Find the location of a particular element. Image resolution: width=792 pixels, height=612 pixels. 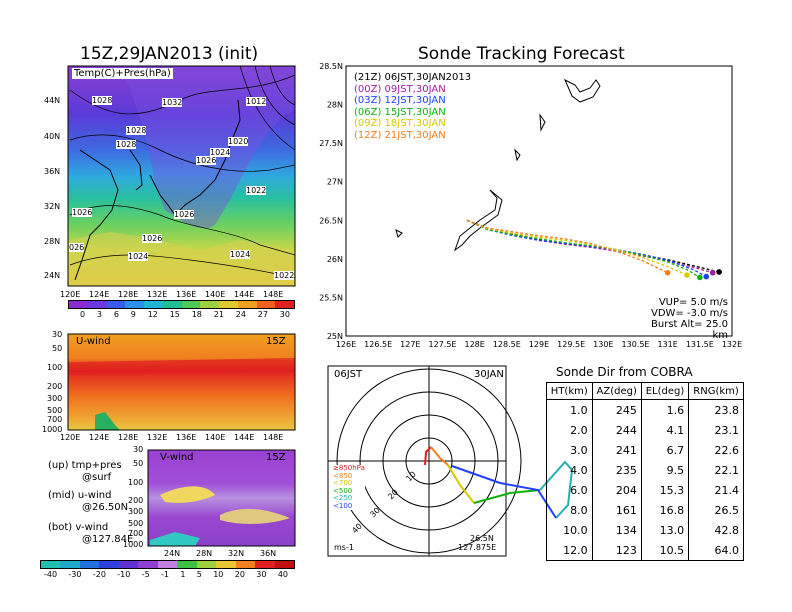

table-cell: 1.0 is located at coordinates (579, 410).